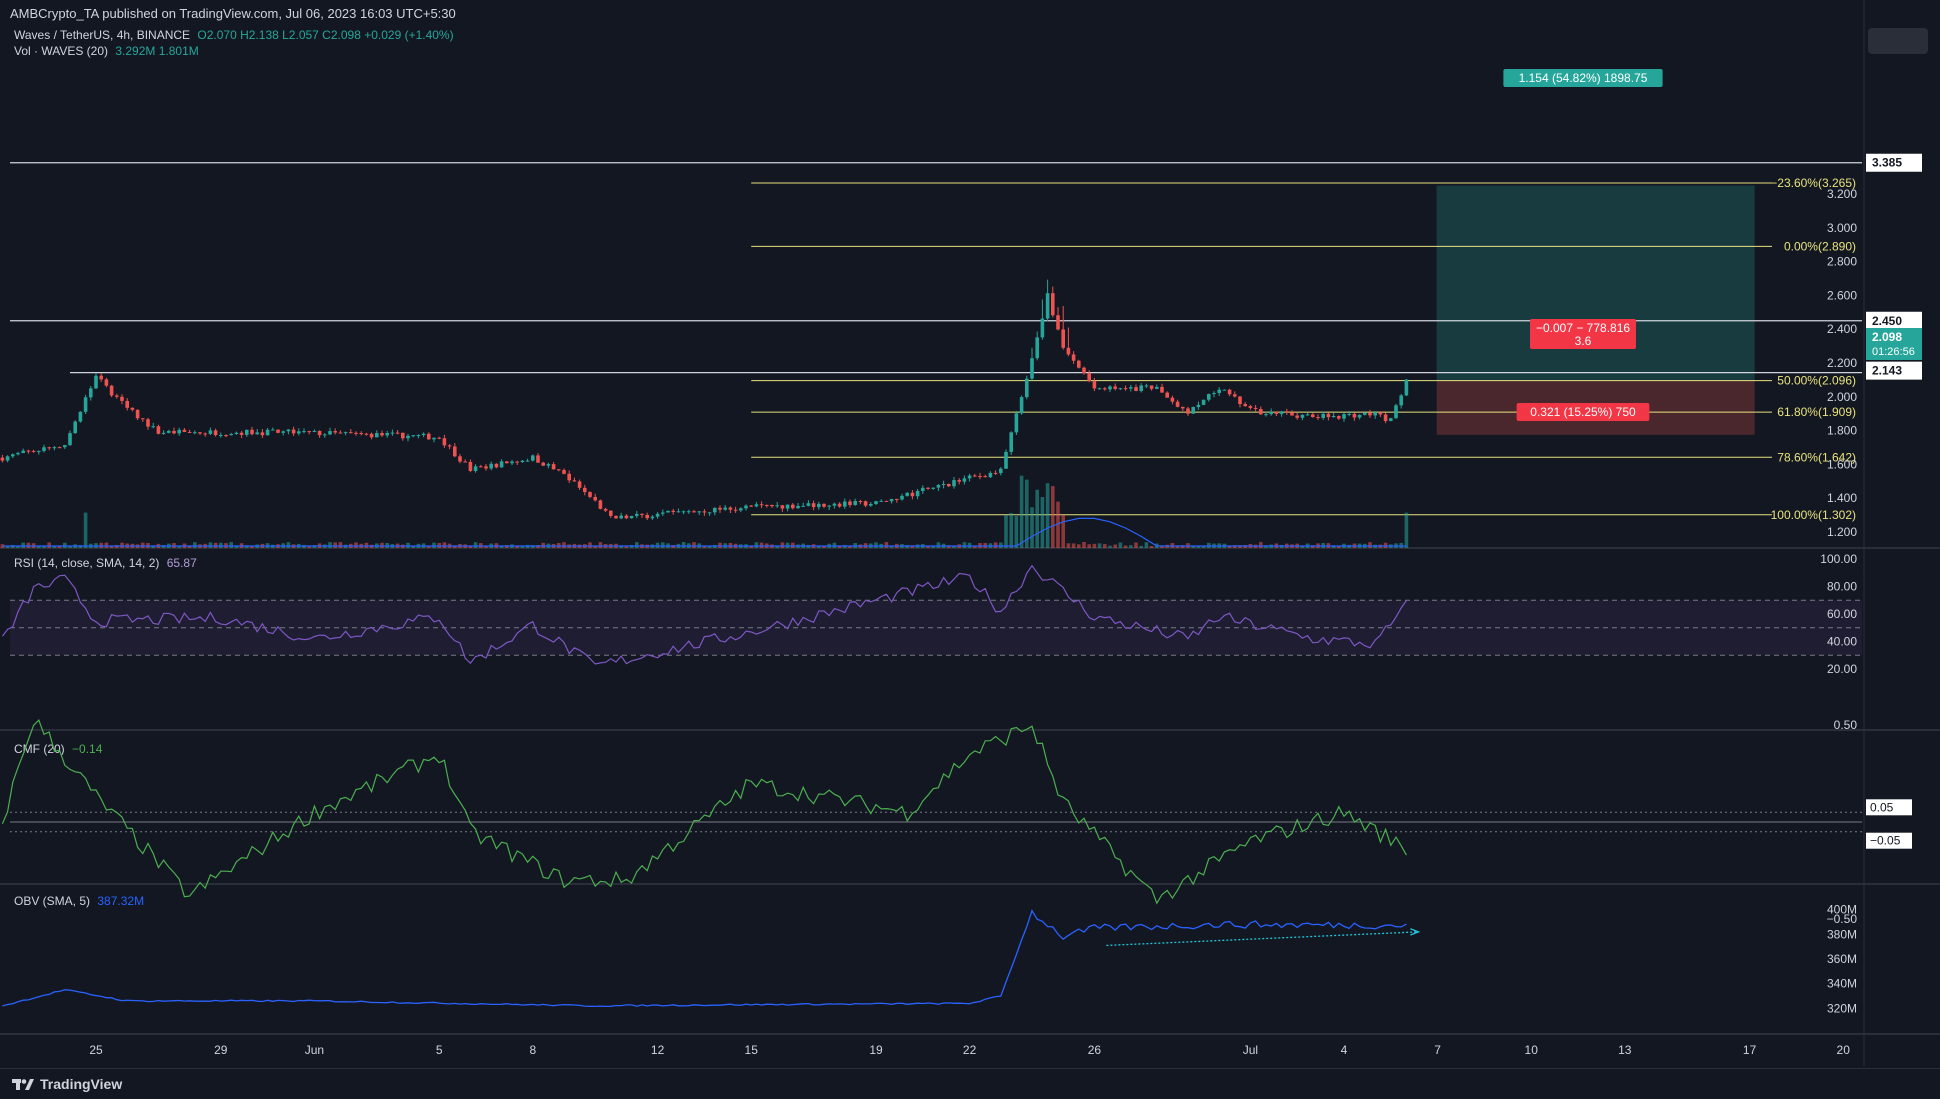 The width and height of the screenshot is (1940, 1099). I want to click on position-stop-label: 0.321 (15.25%) 750, so click(1583, 412).